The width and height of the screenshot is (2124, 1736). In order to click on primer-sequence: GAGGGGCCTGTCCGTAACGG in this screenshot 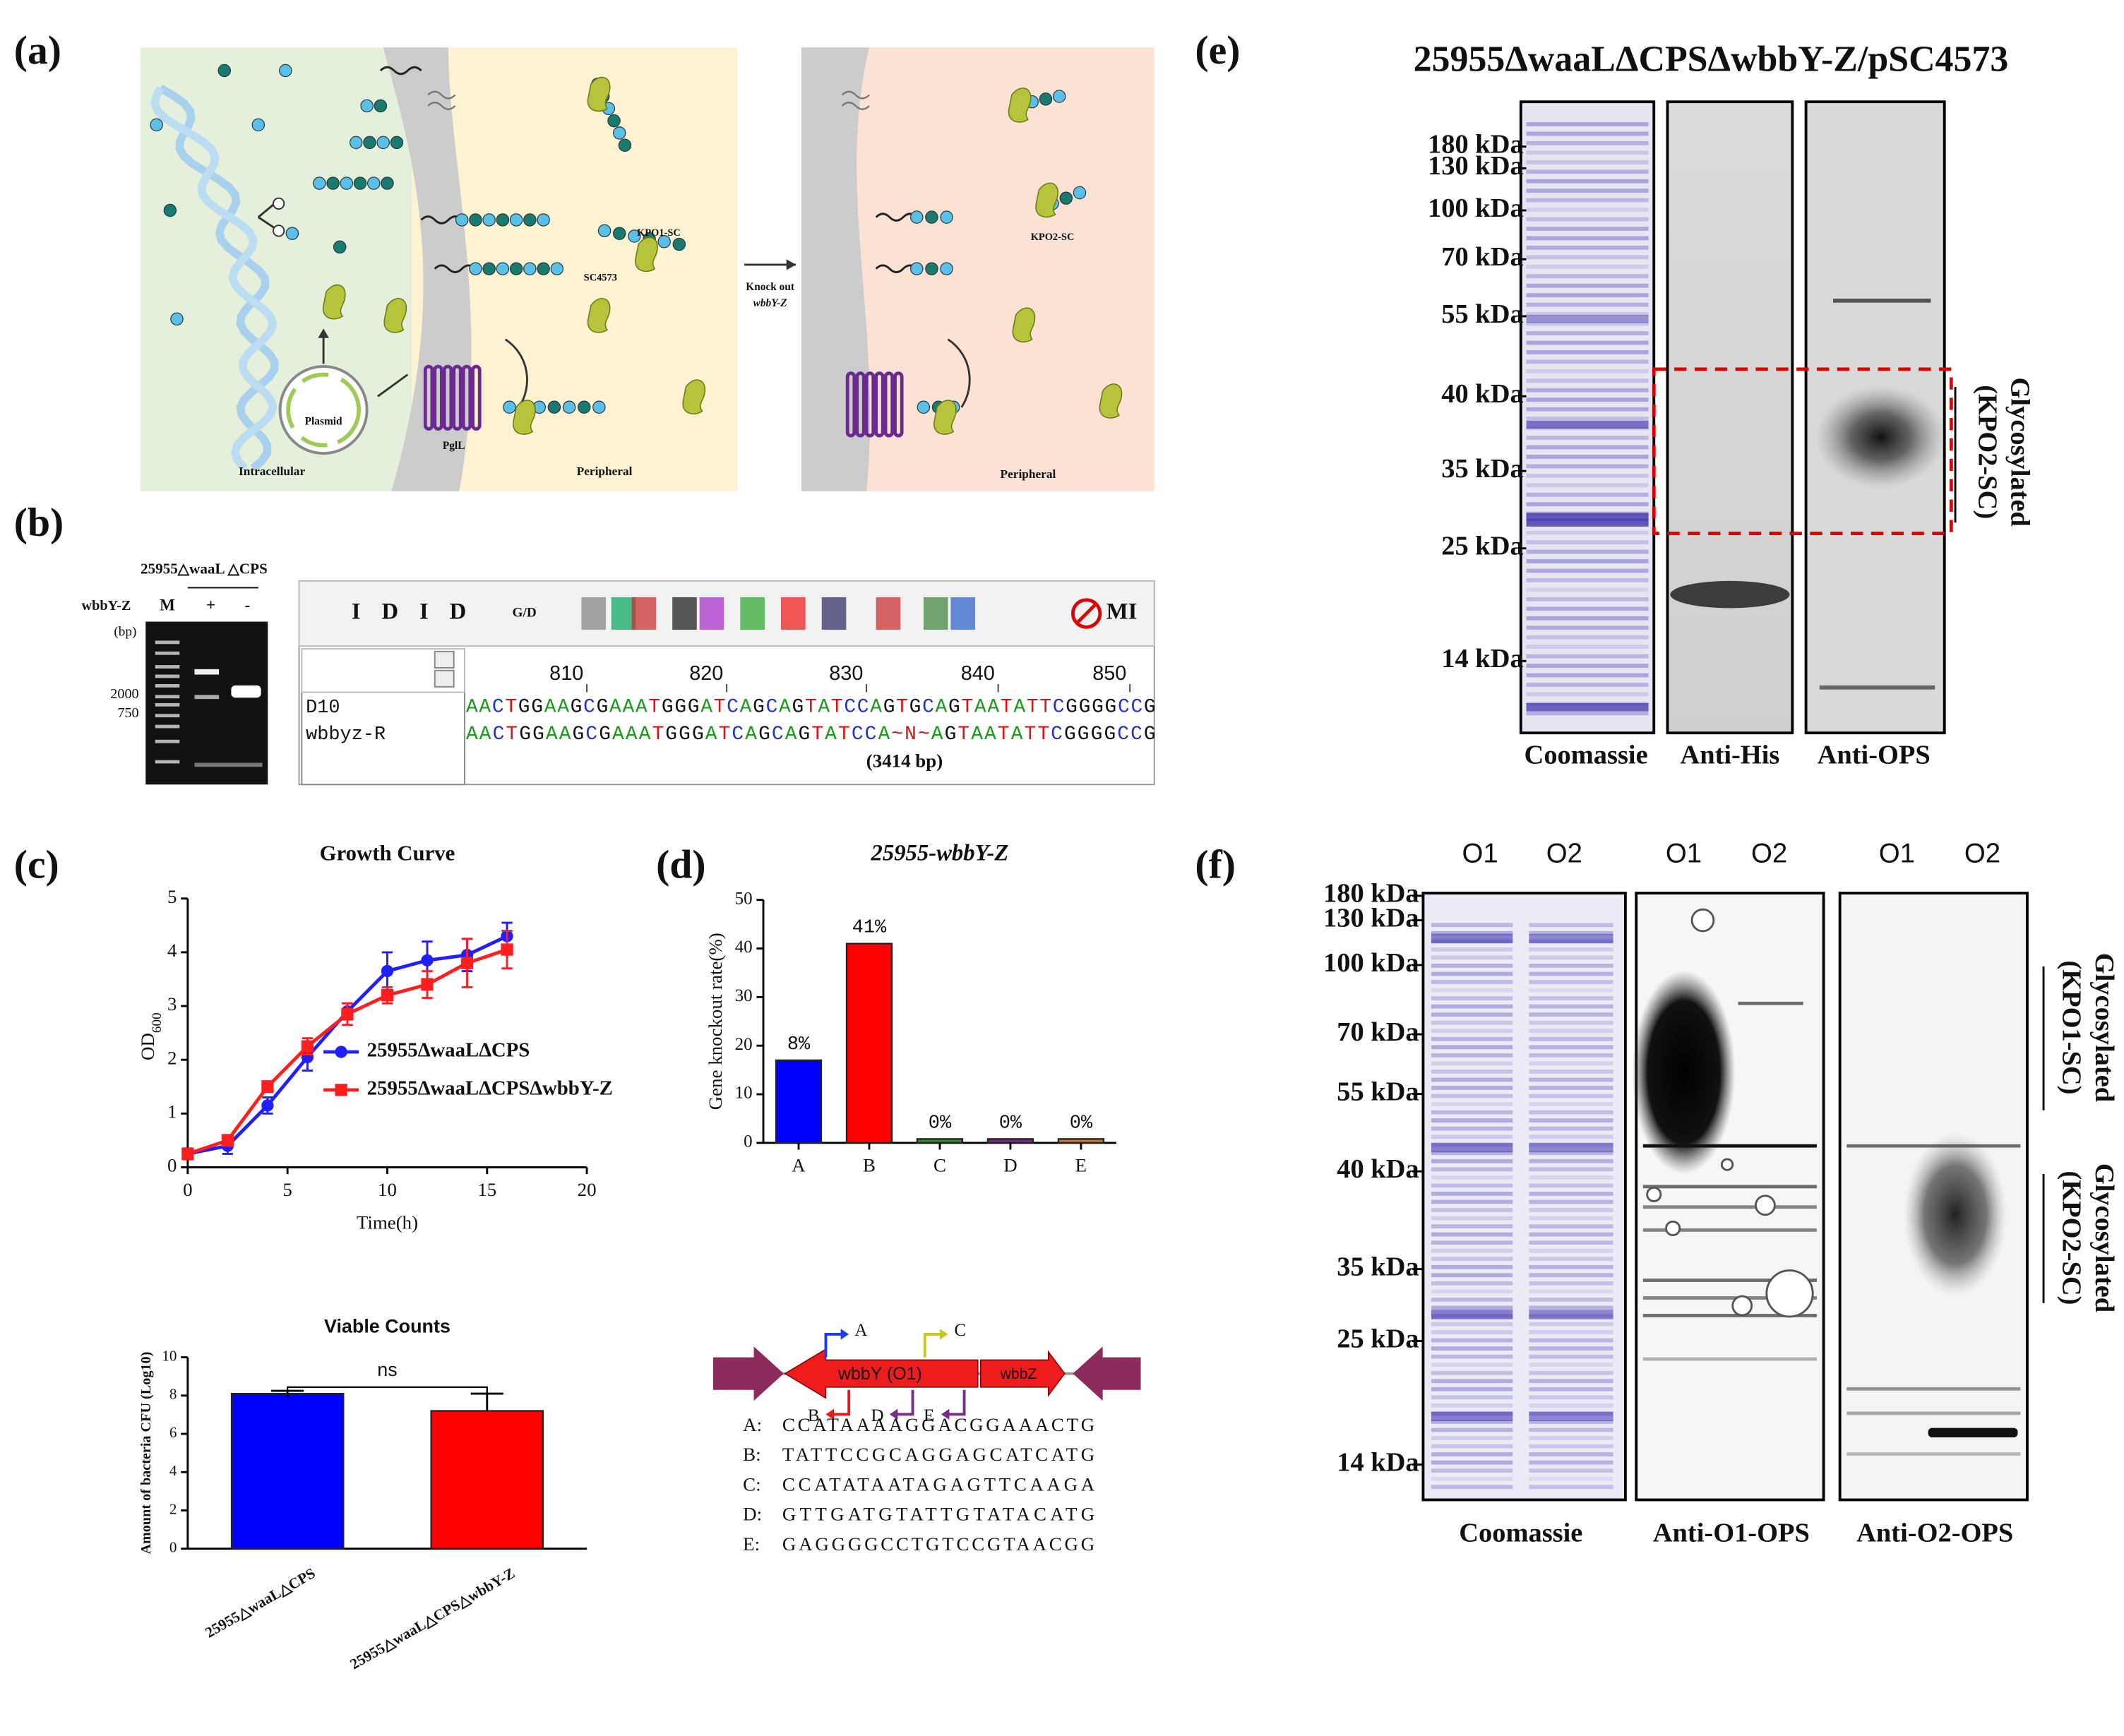, I will do `click(938, 1544)`.